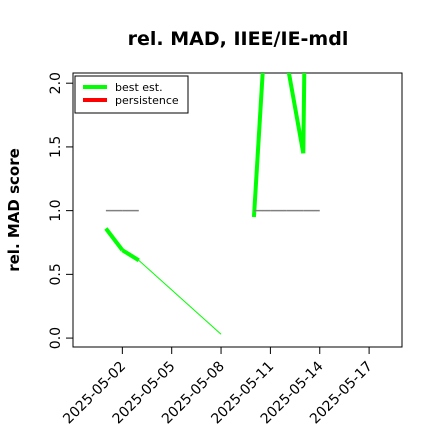  Describe the element at coordinates (14, 210) in the screenshot. I see `y-axis-label: rel. MAD score` at that location.